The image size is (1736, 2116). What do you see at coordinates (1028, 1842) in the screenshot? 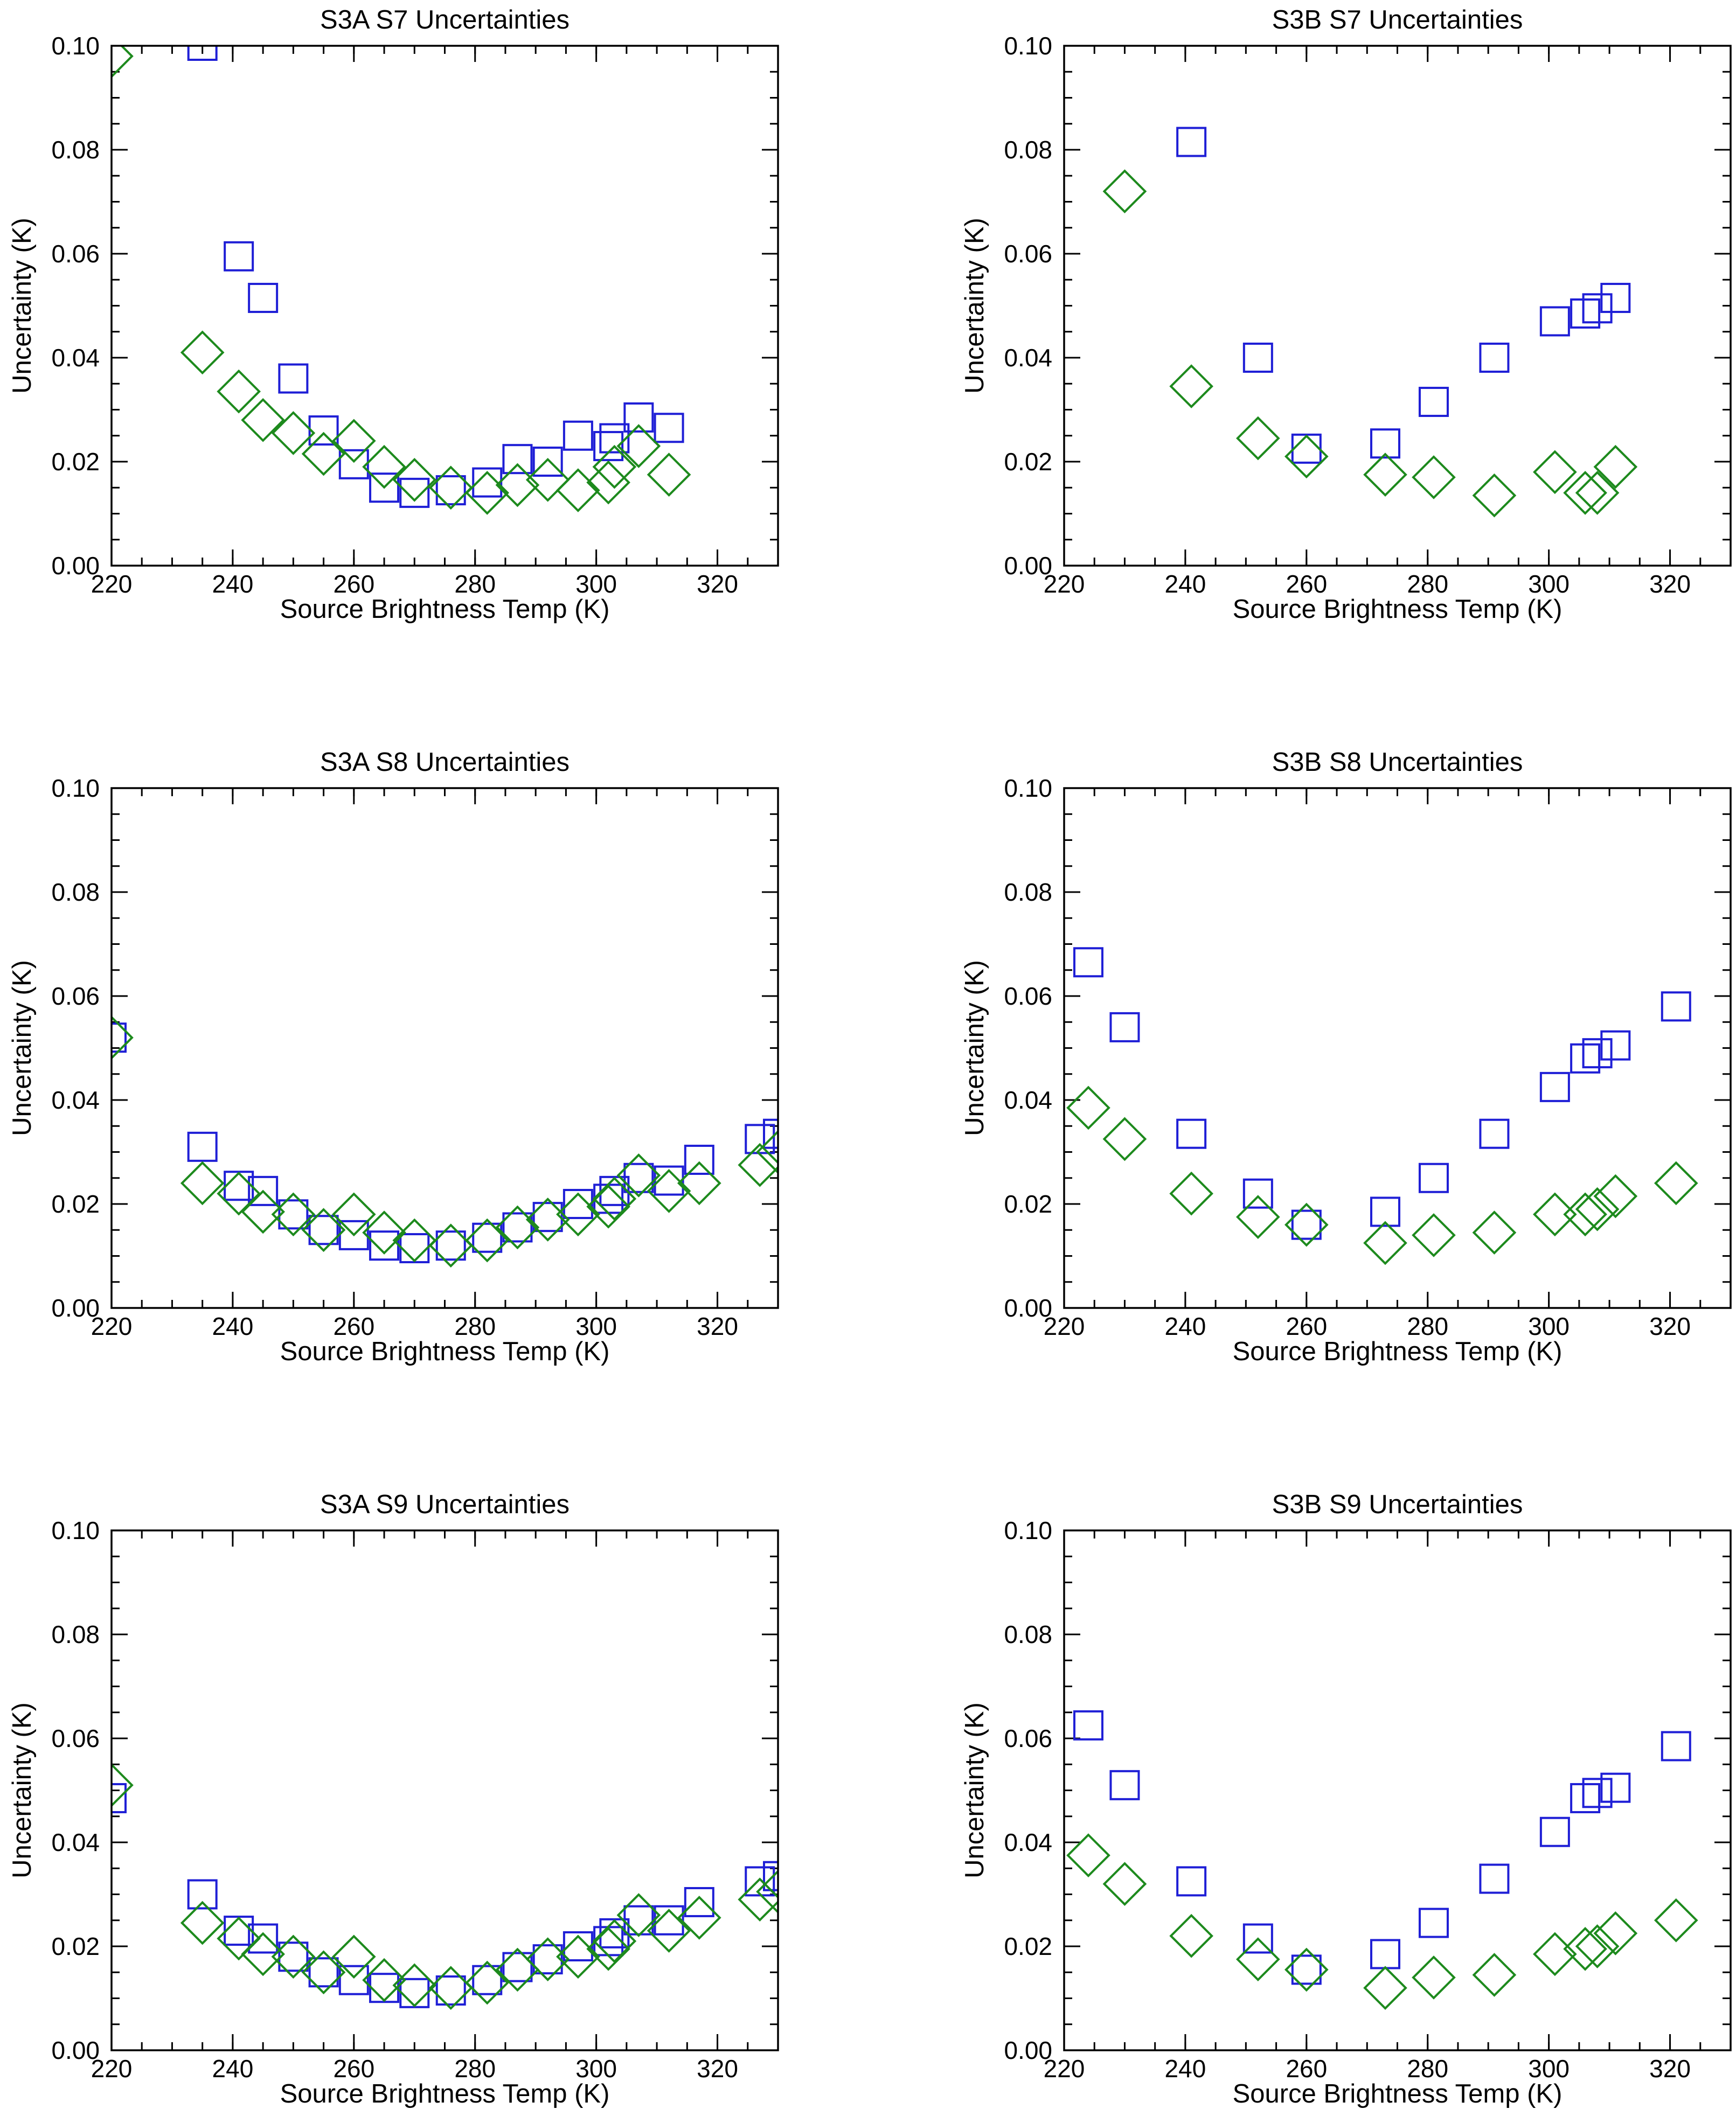
I see `y-tick-label: 0.04` at bounding box center [1028, 1842].